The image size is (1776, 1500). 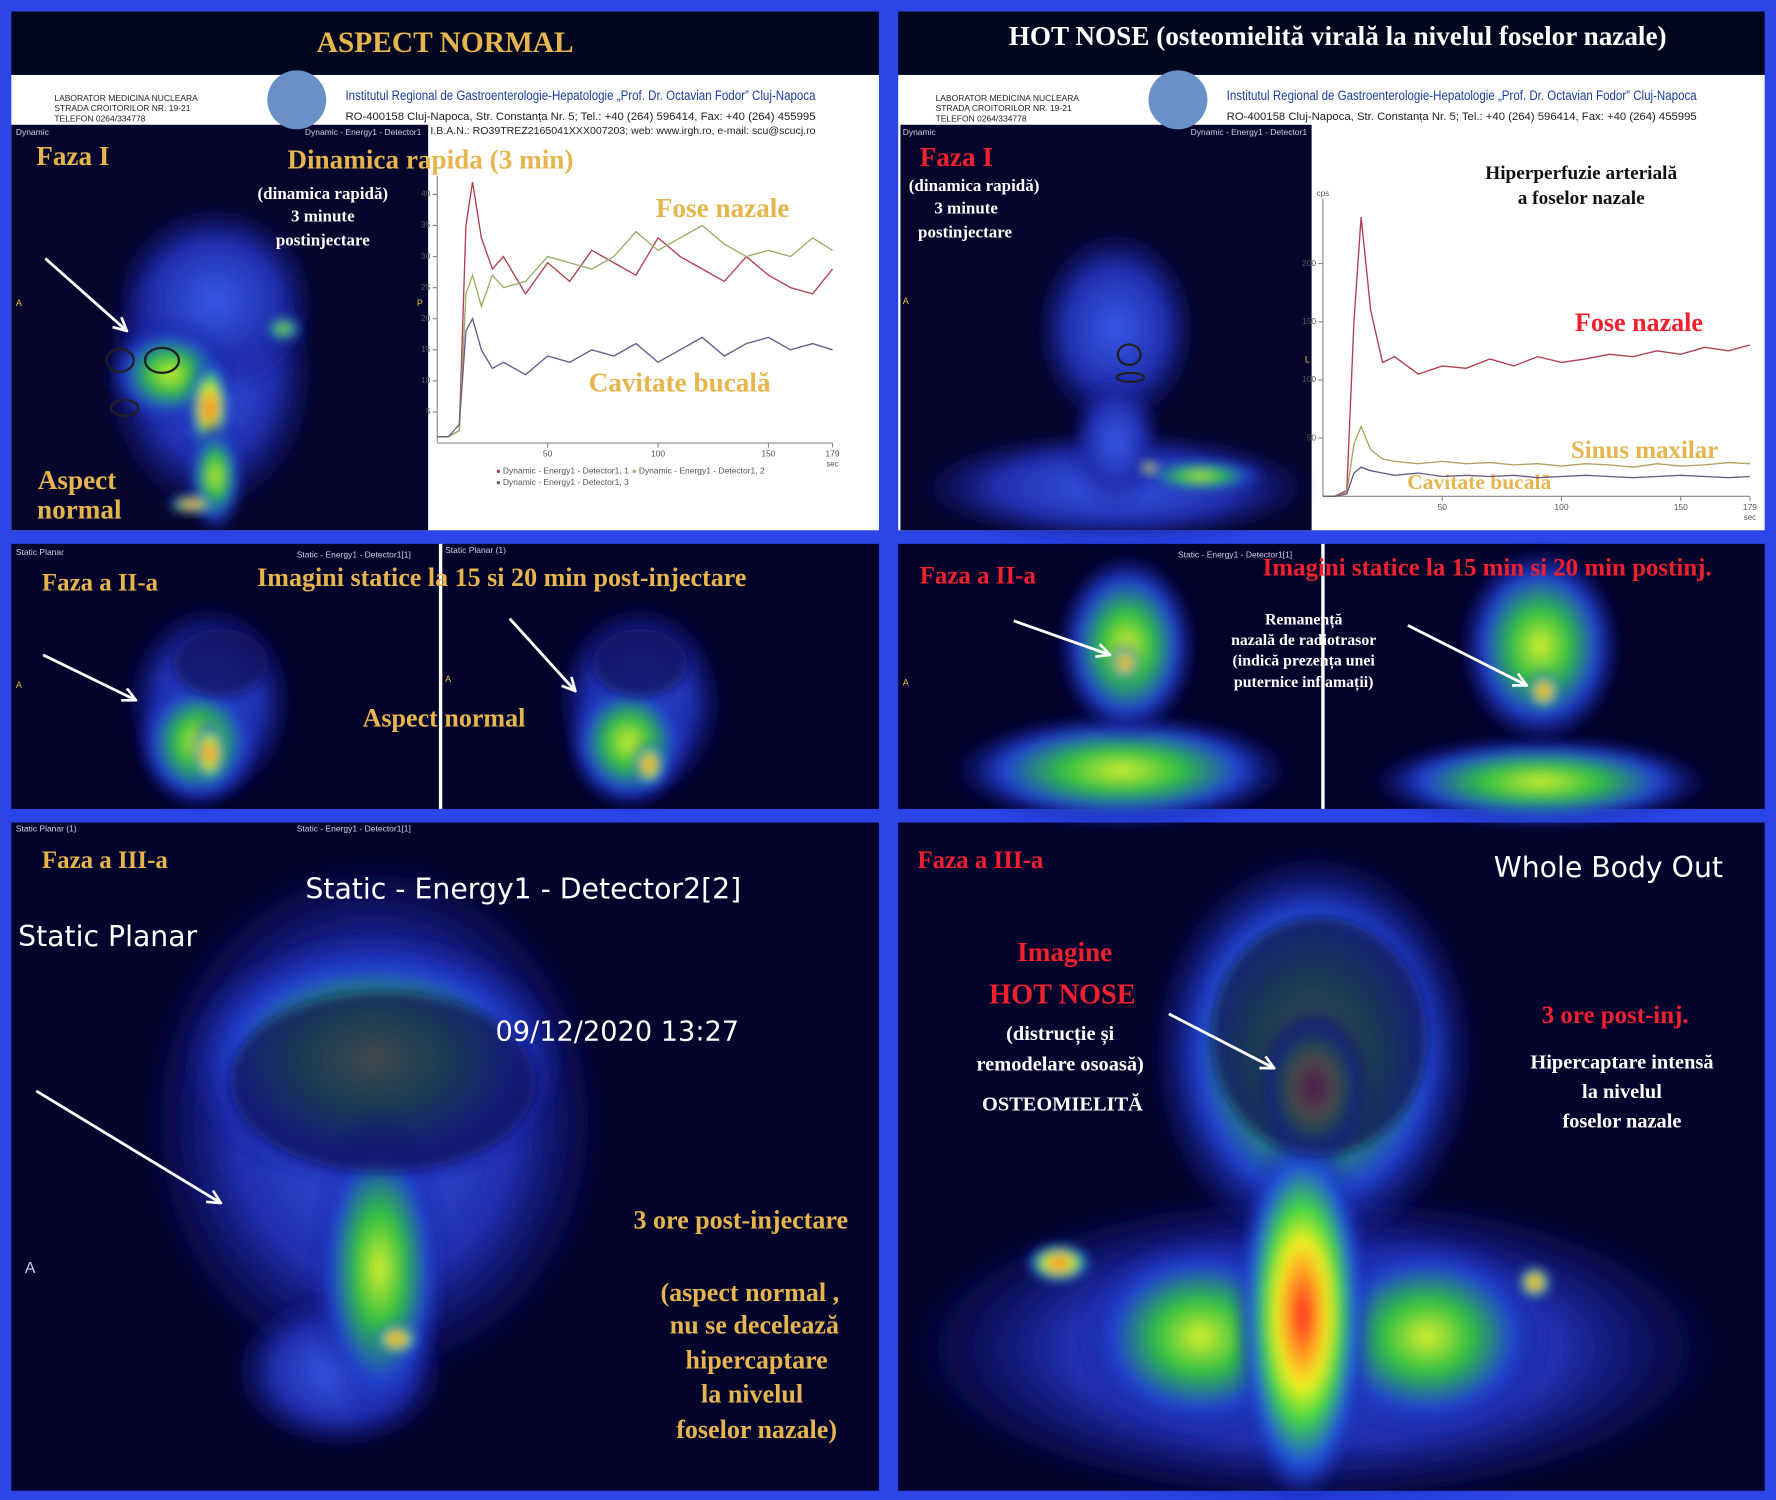 I want to click on text-label: ASPECT NORMAL, so click(x=445, y=43).